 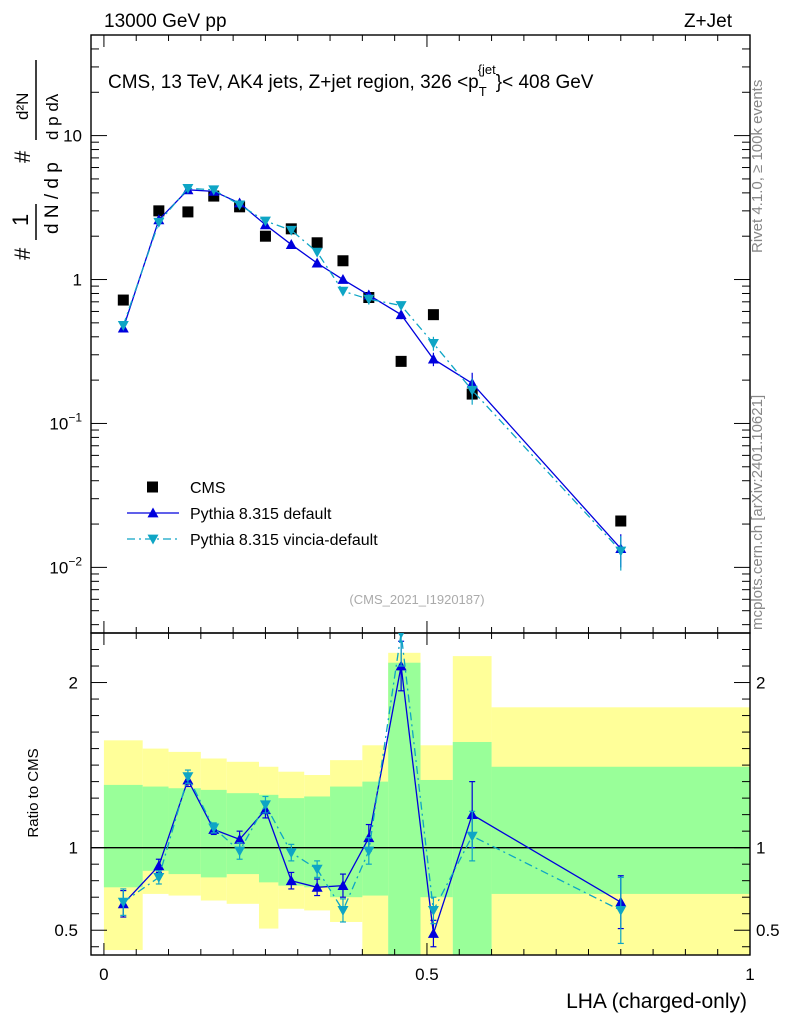 What do you see at coordinates (52, 116) in the screenshot?
I see `main-y-axis-label-text: d p dλ` at bounding box center [52, 116].